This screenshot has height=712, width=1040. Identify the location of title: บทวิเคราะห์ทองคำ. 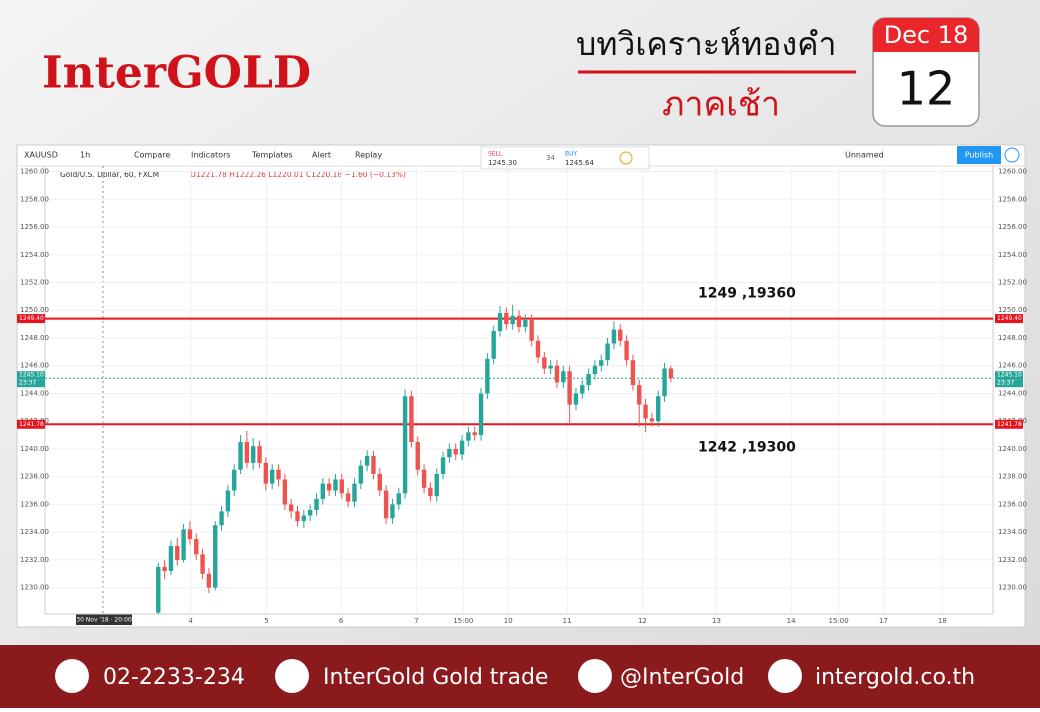
(706, 44).